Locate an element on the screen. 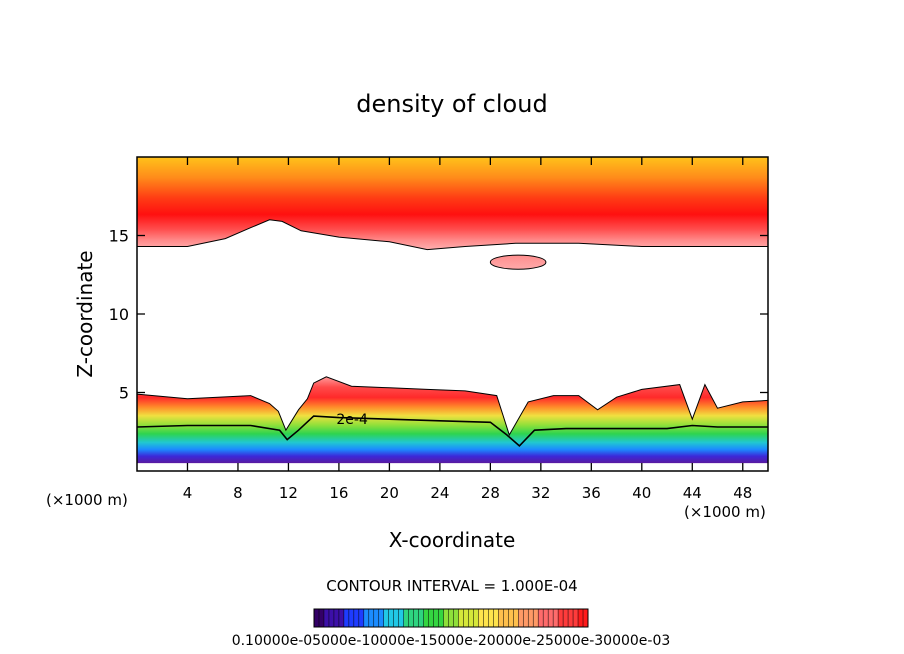  small-cloud-patch is located at coordinates (518, 262).